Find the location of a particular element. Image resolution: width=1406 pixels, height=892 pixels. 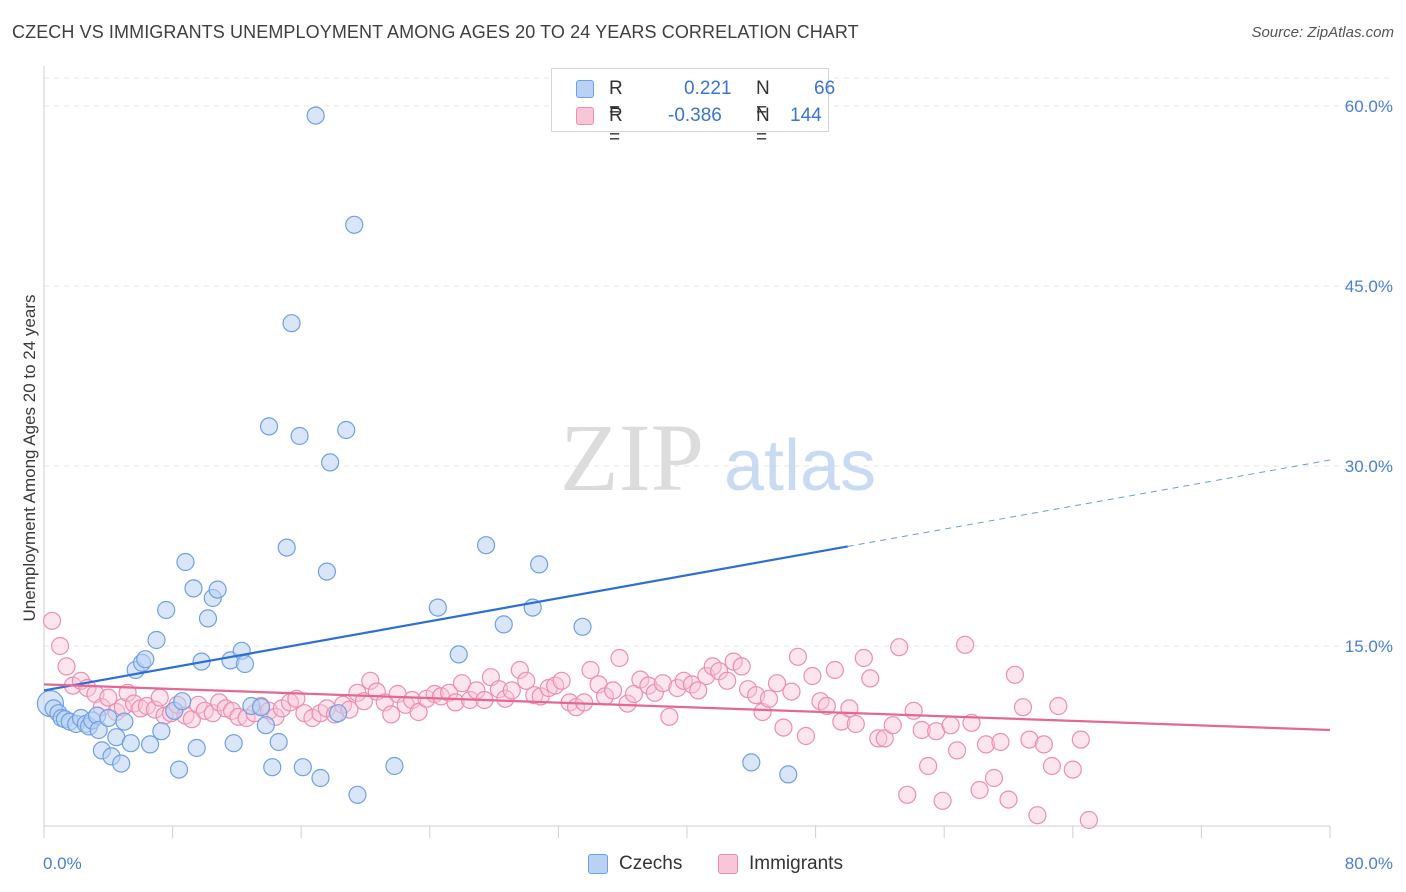

correlation-legend: R = 0.221 N = 66 R = -0.386 N = 144 is located at coordinates (693, 108).